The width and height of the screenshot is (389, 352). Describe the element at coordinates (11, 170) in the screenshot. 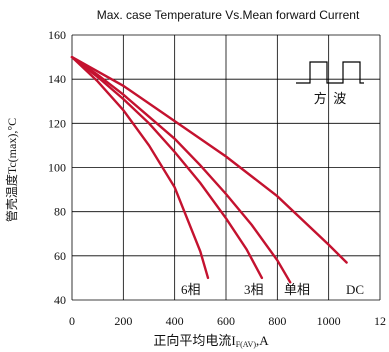

I see `y-axis-label: 管壳温度Tc(max),°C` at that location.